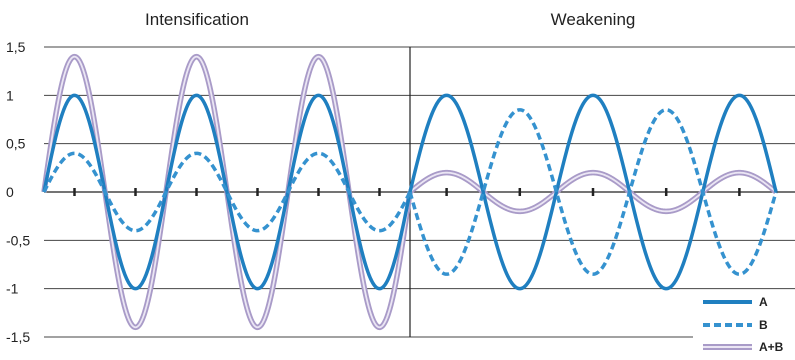 This screenshot has width=795, height=360. What do you see at coordinates (10, 192) in the screenshot?
I see `y-tick-label: 0` at bounding box center [10, 192].